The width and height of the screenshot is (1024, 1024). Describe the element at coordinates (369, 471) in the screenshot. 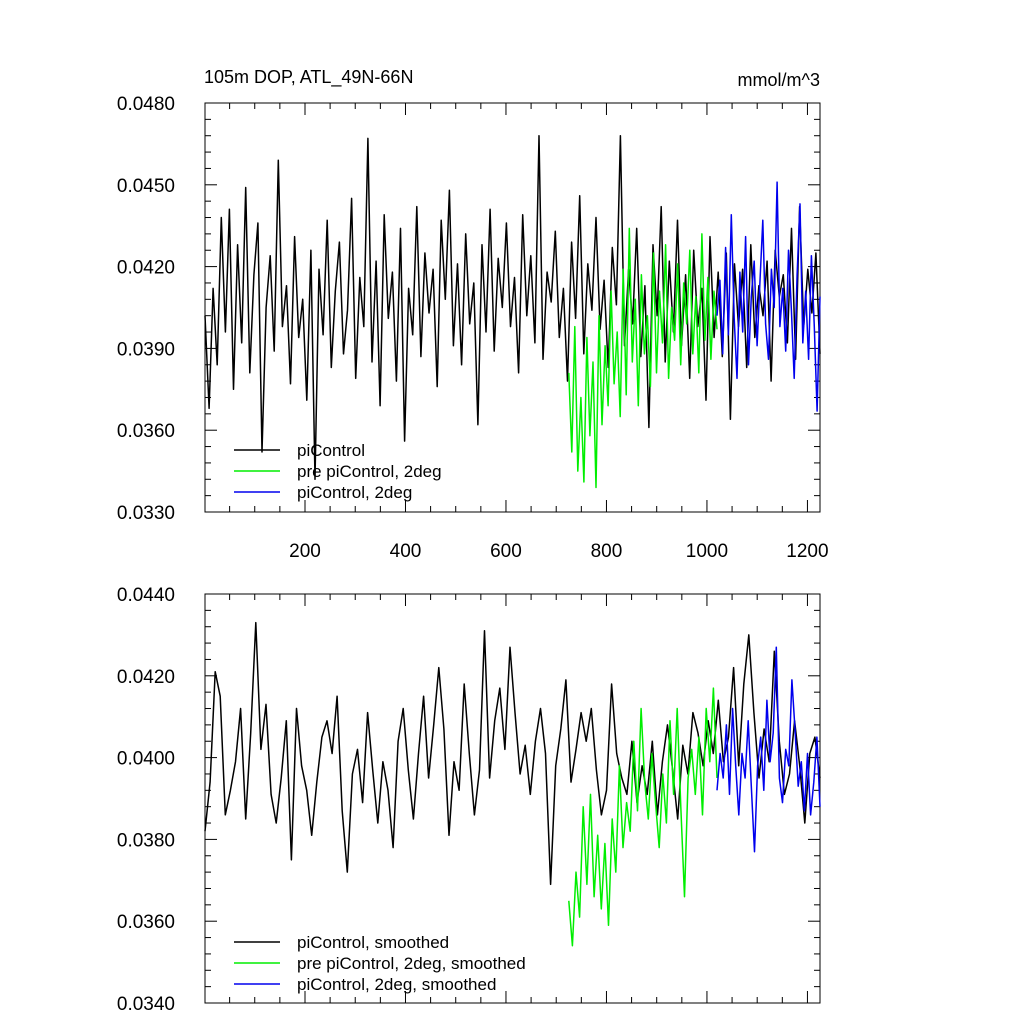

I see `legend-label: pre piControl, 2deg` at that location.